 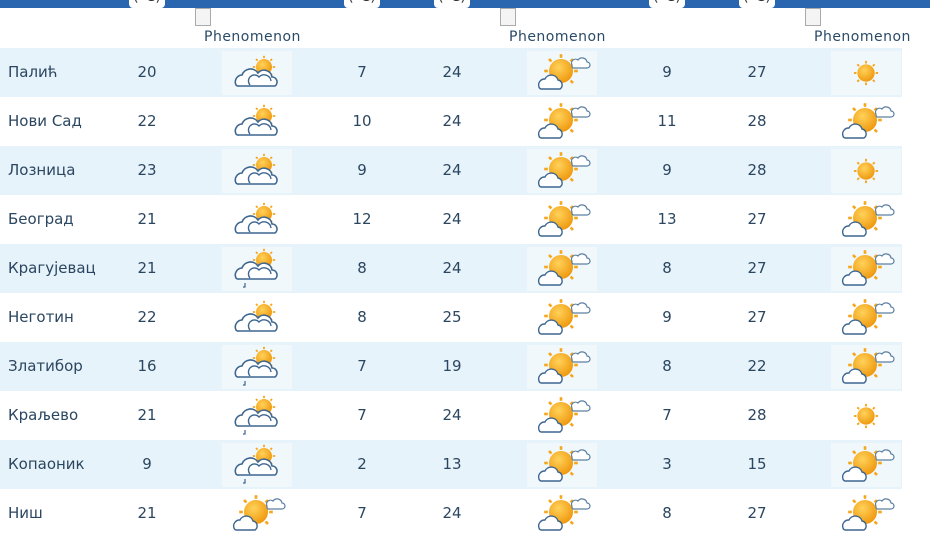 What do you see at coordinates (362, 464) in the screenshot?
I see `temperature: 2` at bounding box center [362, 464].